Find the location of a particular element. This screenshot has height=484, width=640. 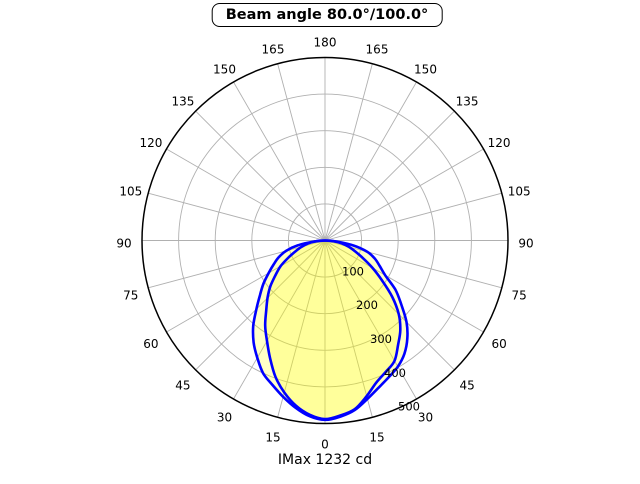

chart-title-text: Beam angle 80.0°/100.0° is located at coordinates (327, 15).